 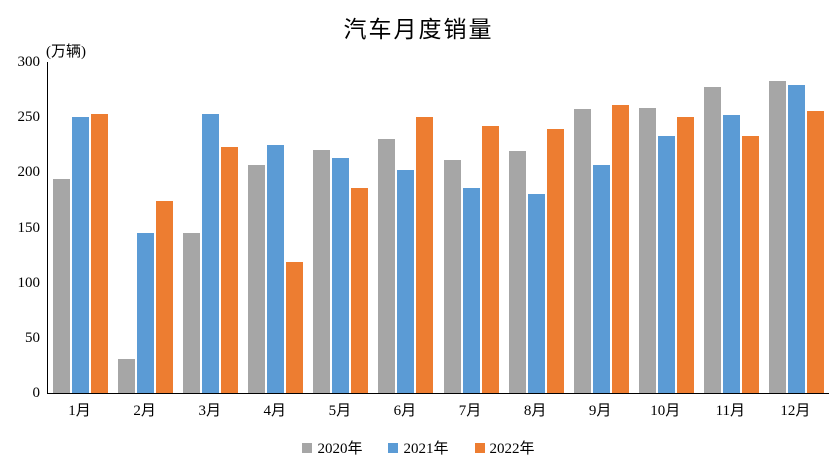 What do you see at coordinates (555, 261) in the screenshot?
I see `bar-2022年-8月` at bounding box center [555, 261].